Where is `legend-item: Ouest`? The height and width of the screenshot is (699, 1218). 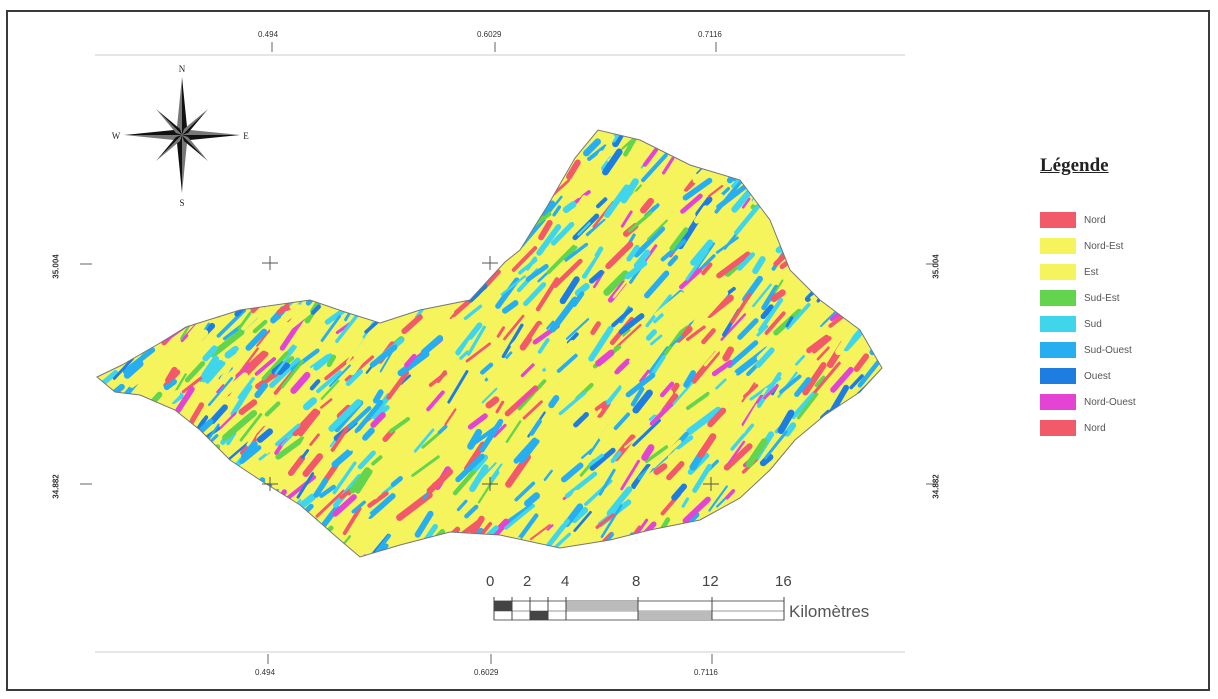 legend-item: Ouest is located at coordinates (1088, 376).